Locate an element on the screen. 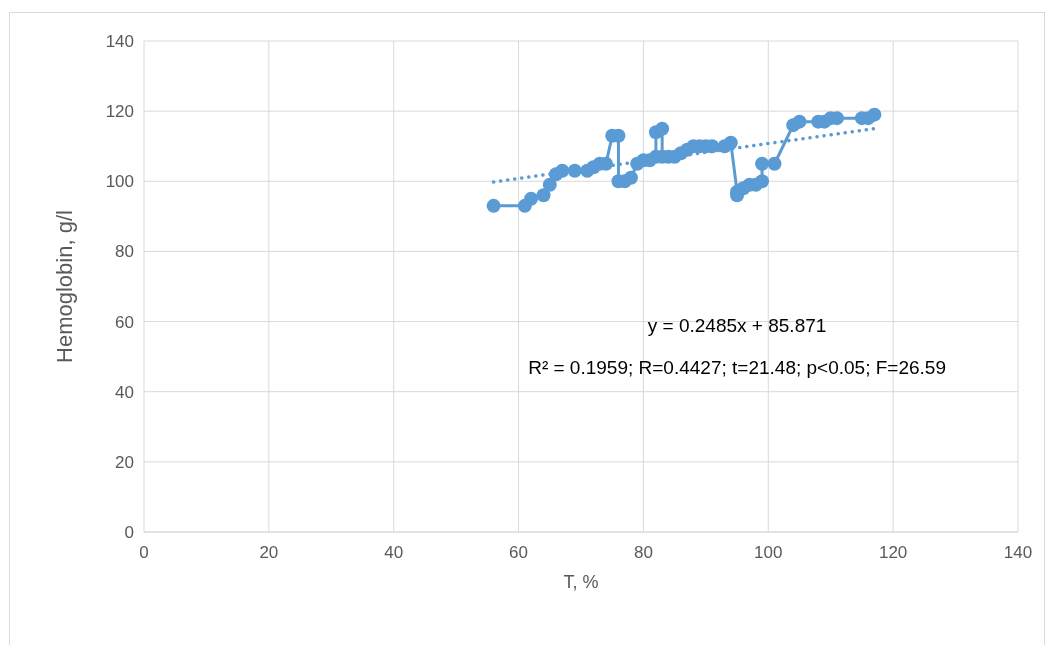 The height and width of the screenshot is (645, 1047). y-tick-label: 80 is located at coordinates (124, 252).